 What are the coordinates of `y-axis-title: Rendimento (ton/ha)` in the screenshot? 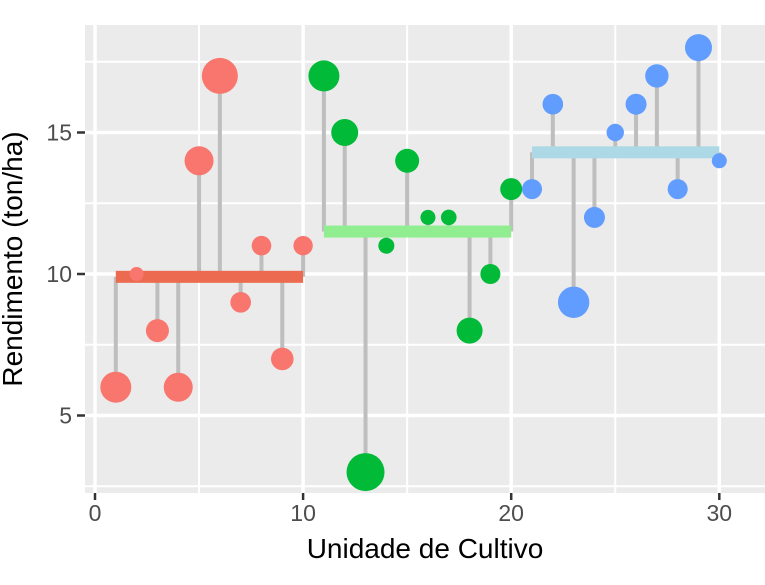 It's located at (14, 258).